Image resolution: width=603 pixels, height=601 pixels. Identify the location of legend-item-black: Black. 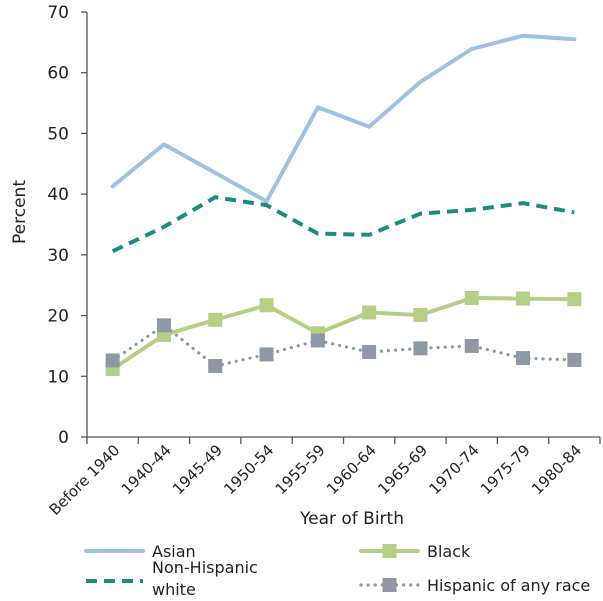
(415, 551).